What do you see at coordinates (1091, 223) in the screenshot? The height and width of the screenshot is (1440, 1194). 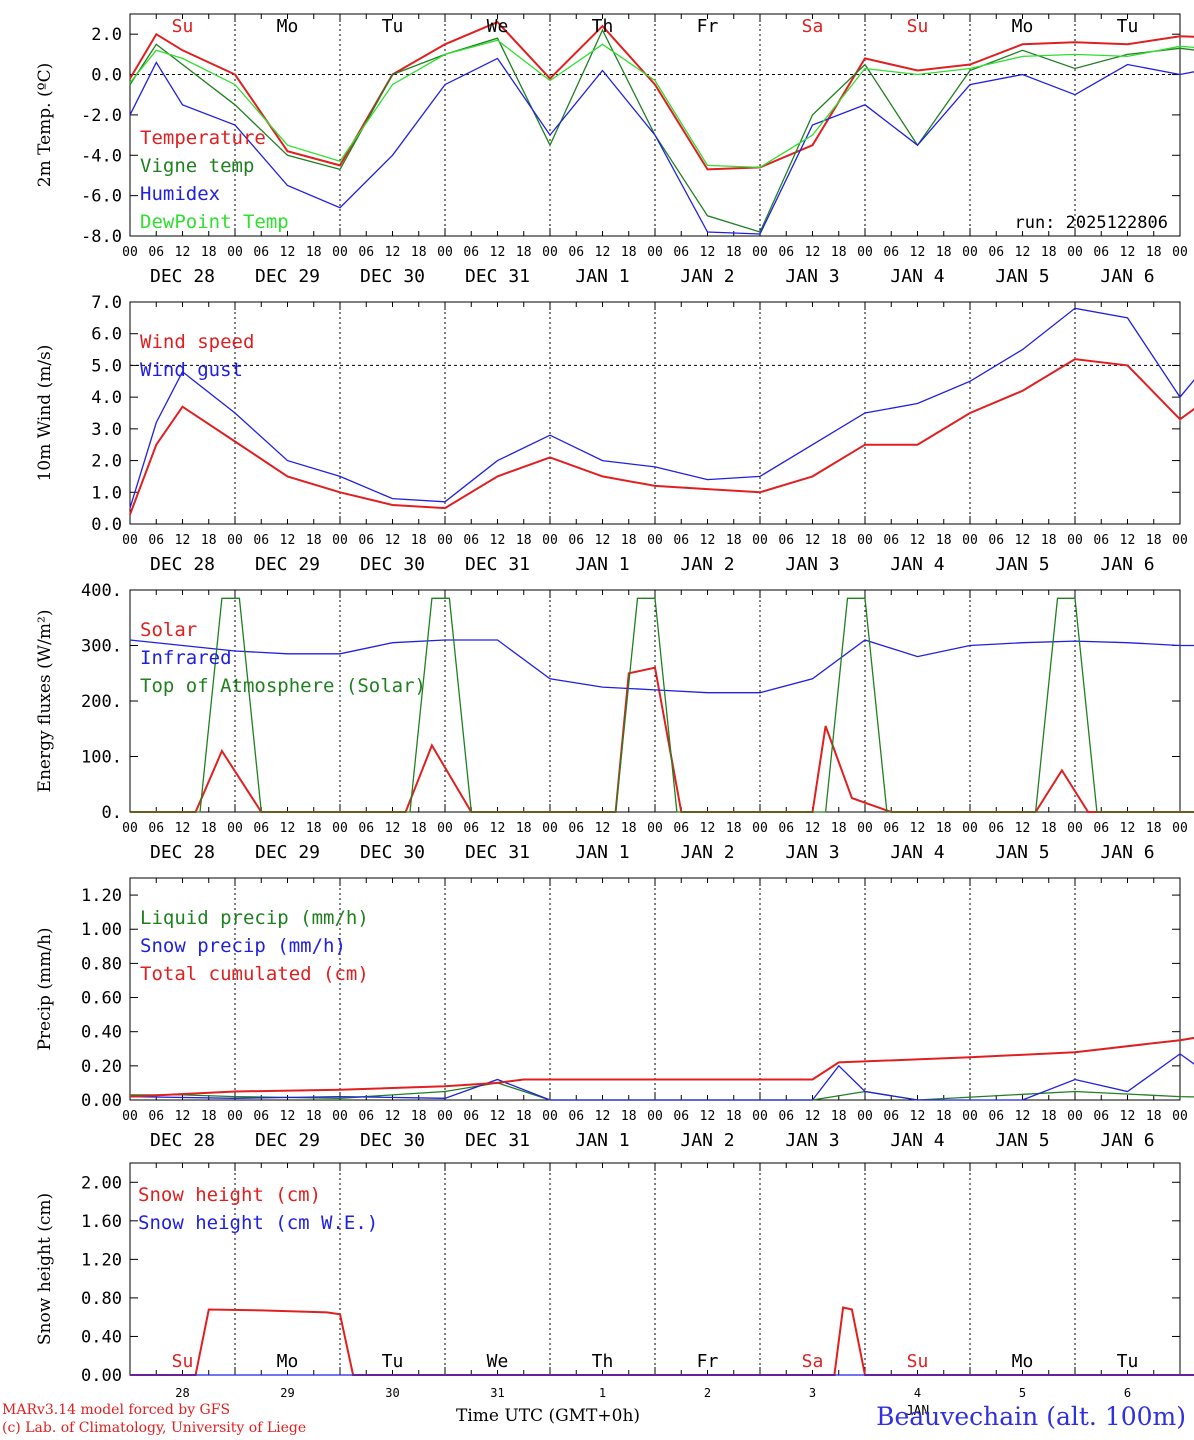 I see `run-annotation: run: 2025122806` at bounding box center [1091, 223].